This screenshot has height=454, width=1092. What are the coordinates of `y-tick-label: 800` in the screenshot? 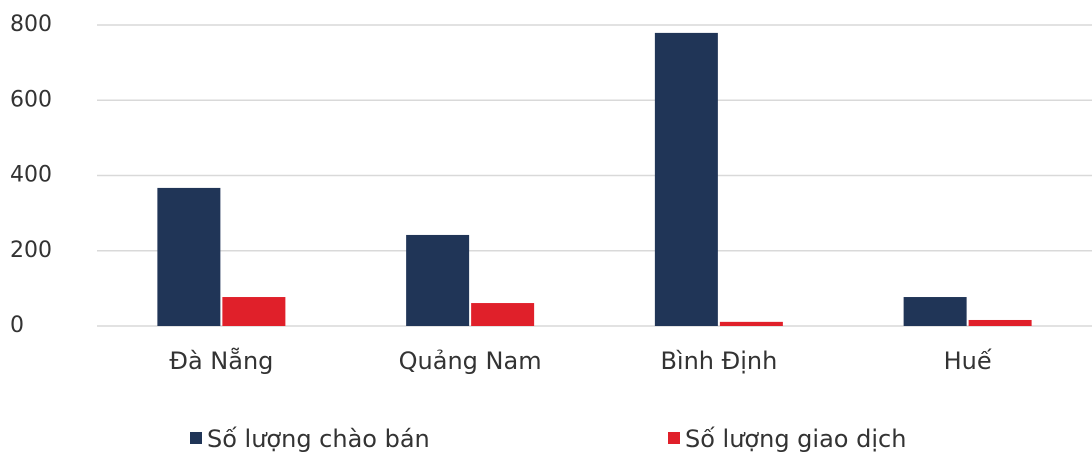 It's located at (31, 24).